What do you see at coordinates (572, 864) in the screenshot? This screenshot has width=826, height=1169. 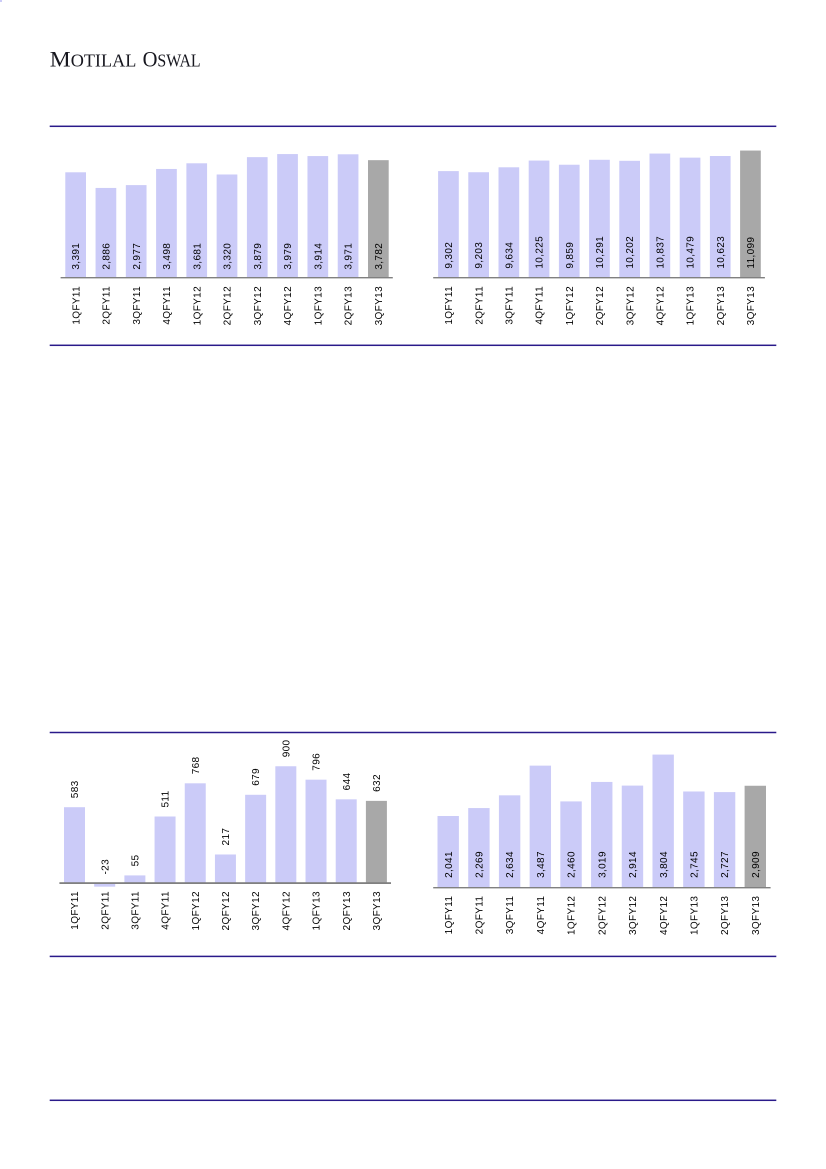 I see `svg-text: 2,460` at bounding box center [572, 864].